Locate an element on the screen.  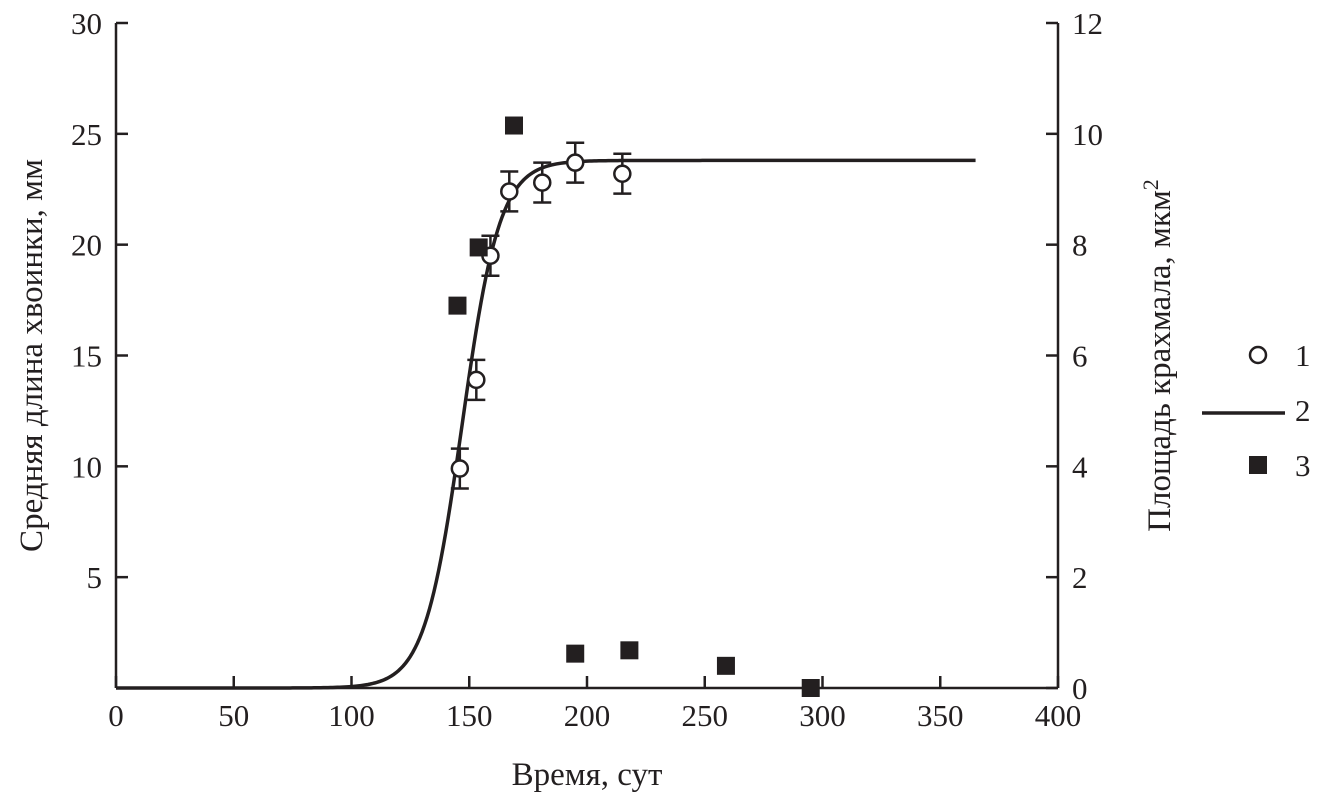
y-axis-right-label-text: Площадь крахмала, мкм is located at coordinates (1160, 361).